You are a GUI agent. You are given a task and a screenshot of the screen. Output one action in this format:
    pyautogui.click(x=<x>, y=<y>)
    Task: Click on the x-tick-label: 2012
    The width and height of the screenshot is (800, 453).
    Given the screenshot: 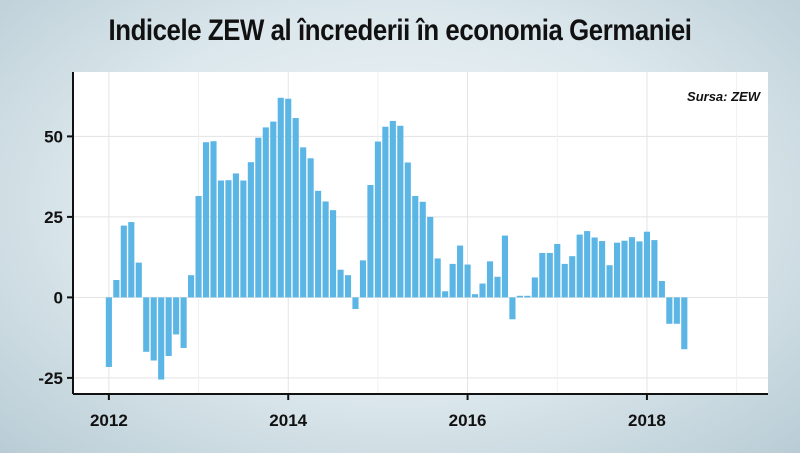 What is the action you would take?
    pyautogui.click(x=109, y=420)
    